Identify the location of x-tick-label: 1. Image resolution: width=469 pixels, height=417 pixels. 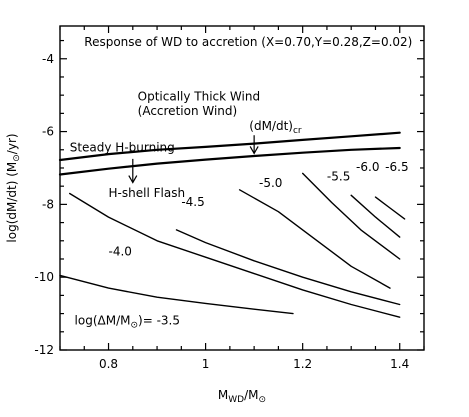
(206, 364).